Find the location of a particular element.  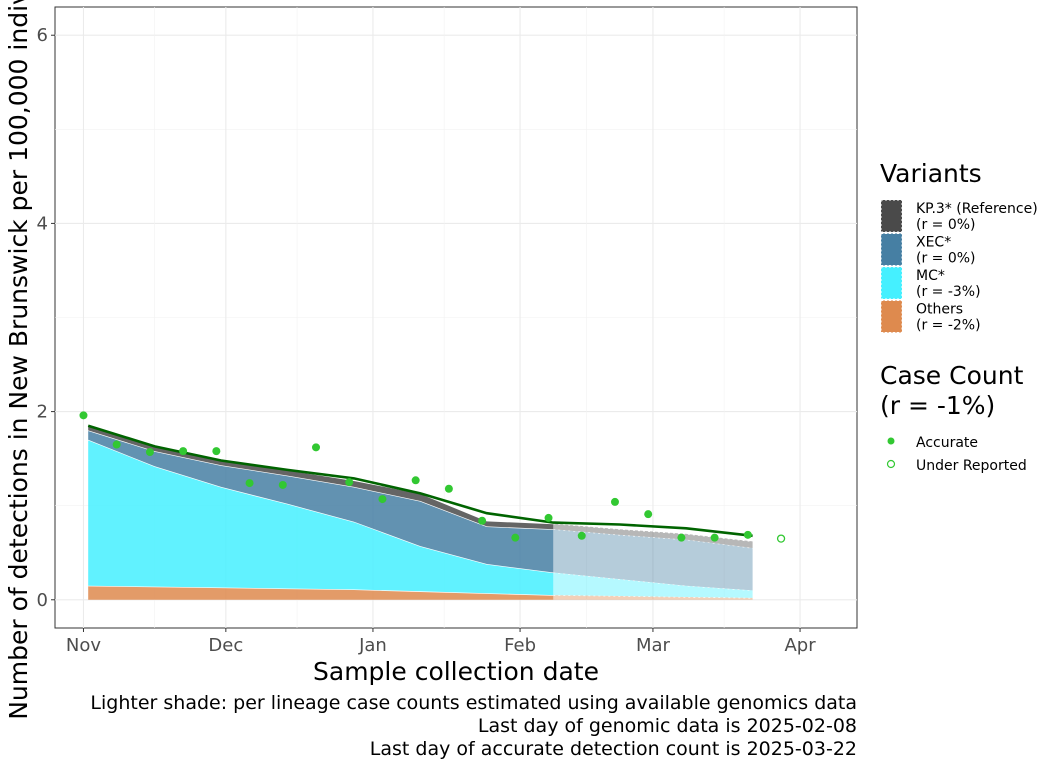

boundary-estimated-xec is located at coordinates (653, 538).